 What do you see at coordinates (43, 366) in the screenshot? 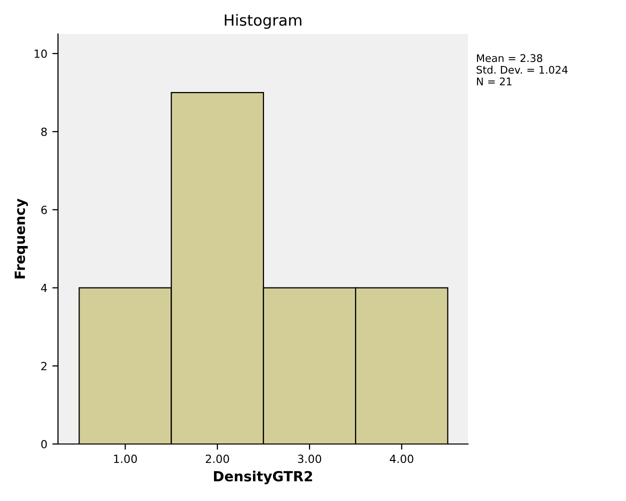
I see `y-tick-label: 2` at bounding box center [43, 366].